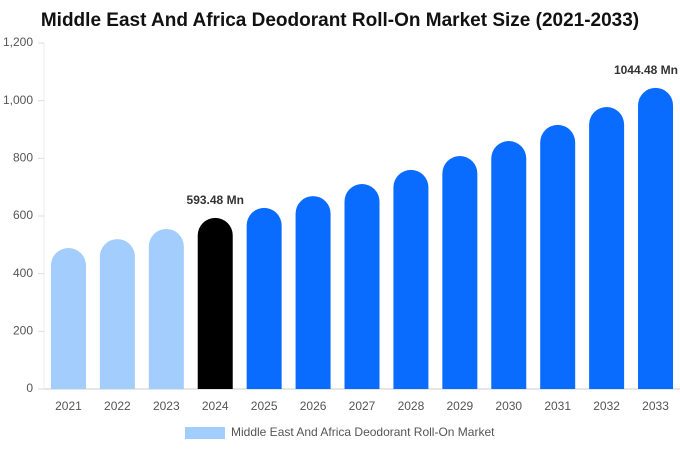  I want to click on x-tick-label: 2031, so click(557, 406).